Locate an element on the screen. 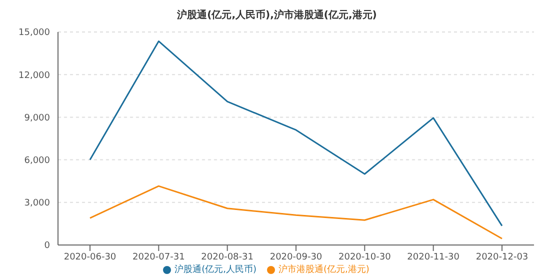 This screenshot has height=280, width=554. legend-label: 沪市港股通(亿元,港元) is located at coordinates (324, 270).